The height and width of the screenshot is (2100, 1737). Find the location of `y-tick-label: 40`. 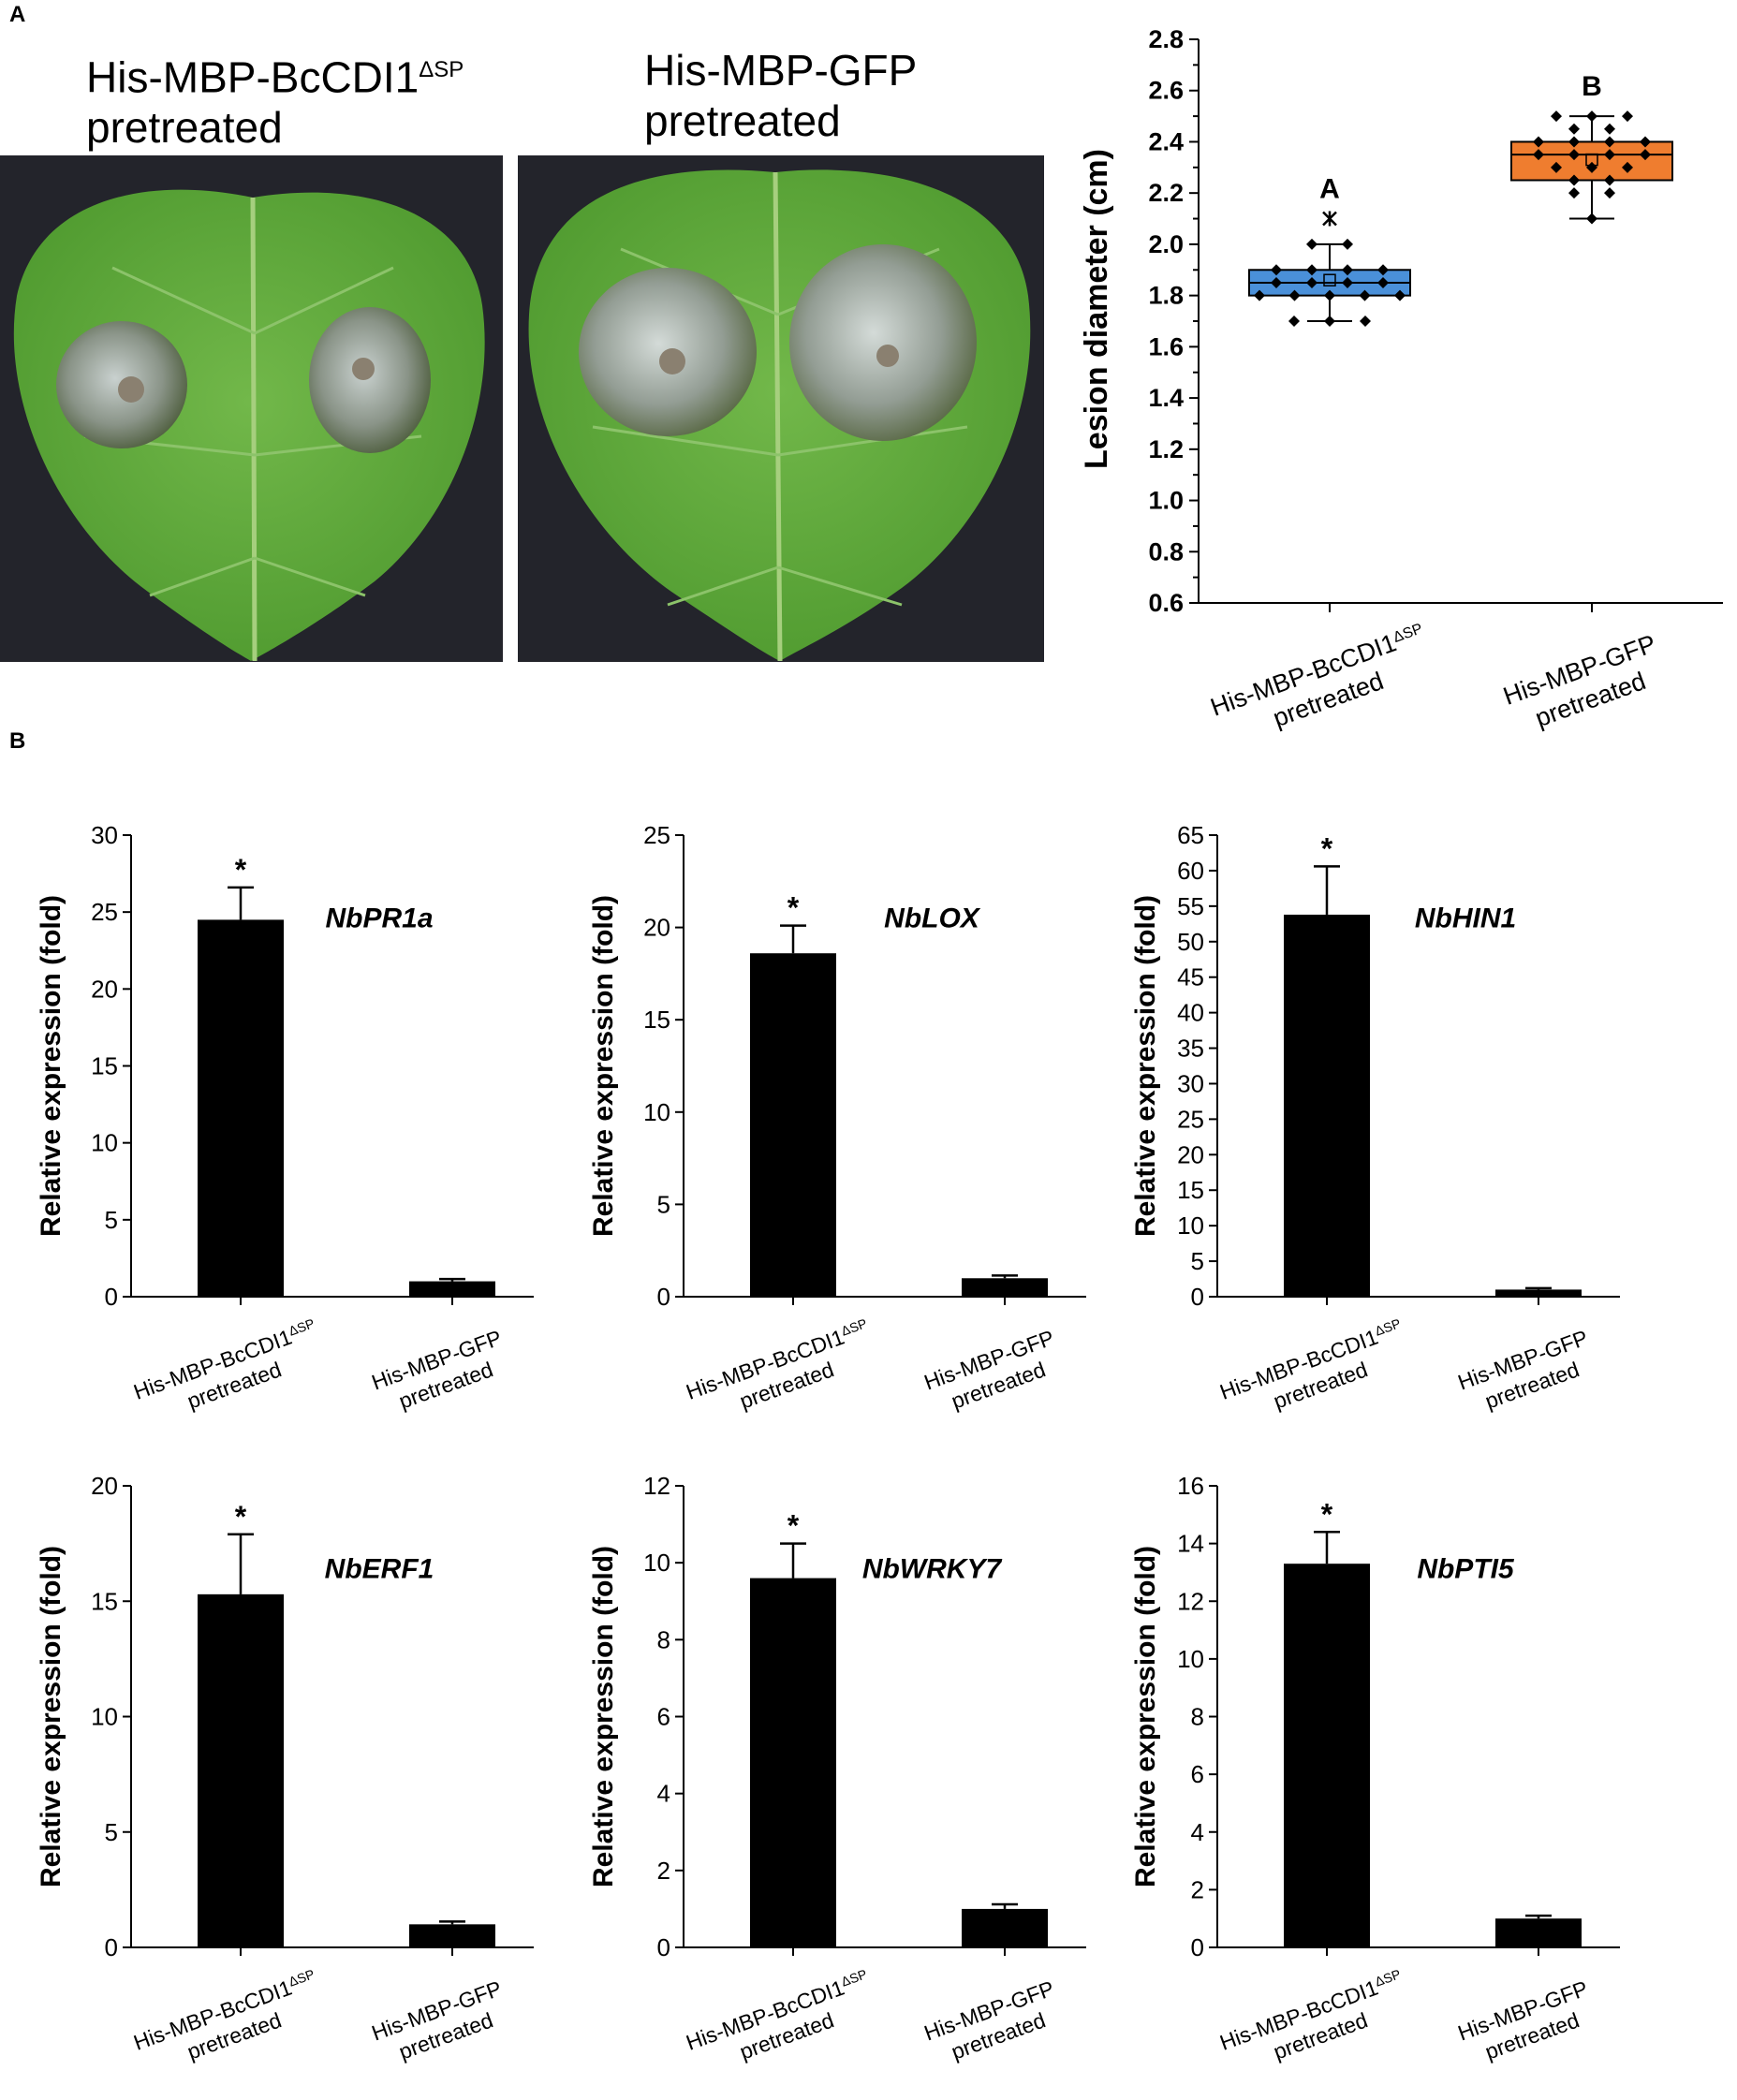

y-tick-label: 40 is located at coordinates (1191, 1013).